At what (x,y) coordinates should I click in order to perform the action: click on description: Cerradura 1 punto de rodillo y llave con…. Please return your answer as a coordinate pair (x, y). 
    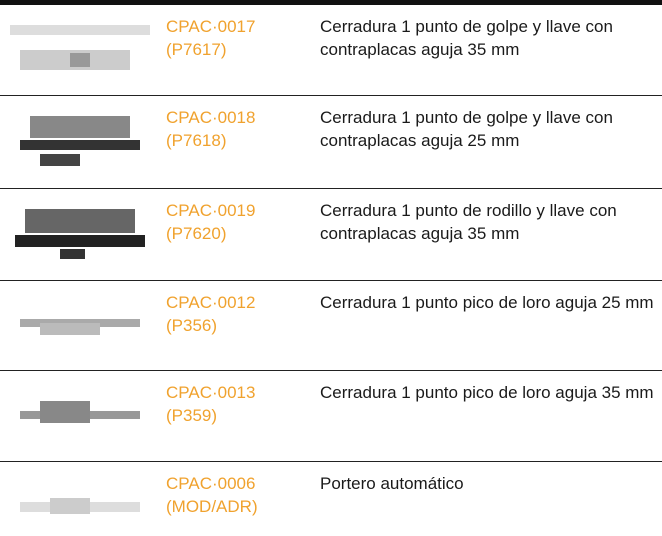
    Looking at the image, I should click on (468, 222).